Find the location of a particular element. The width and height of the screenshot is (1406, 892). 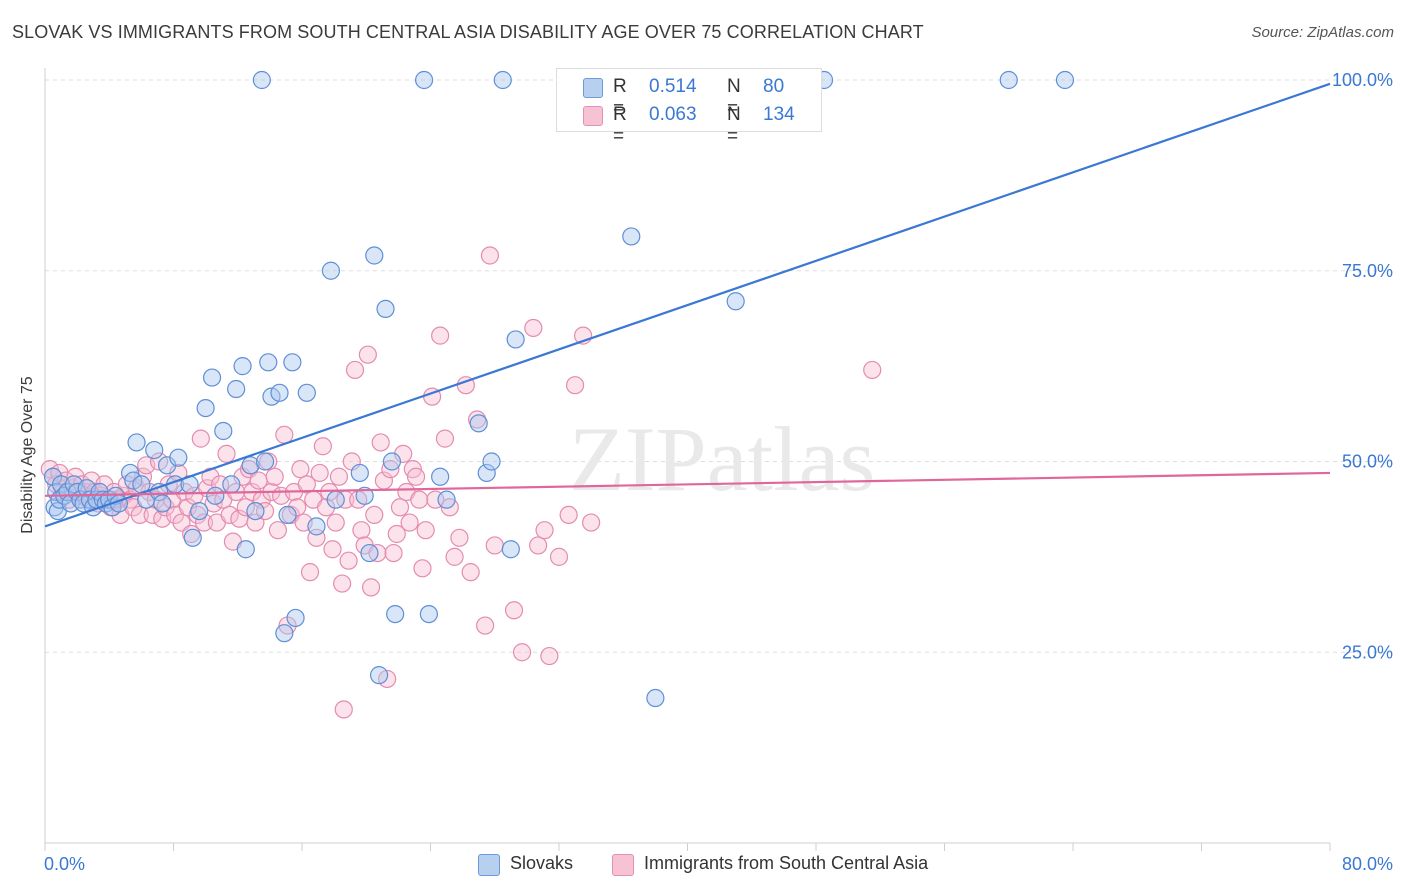

n-value: 134 is located at coordinates (779, 114).